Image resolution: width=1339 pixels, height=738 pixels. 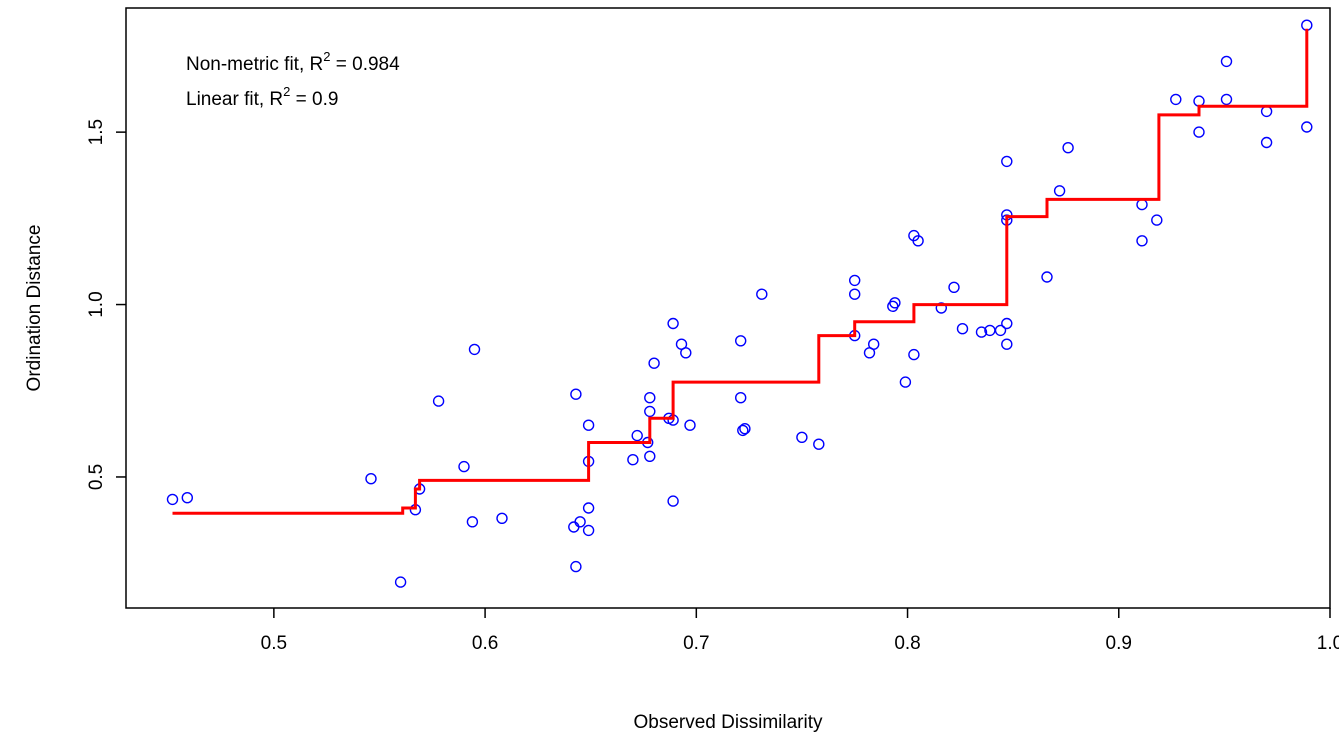 What do you see at coordinates (234, 99) in the screenshot?
I see `legend-linear-prefix: Linear fit, R` at bounding box center [234, 99].